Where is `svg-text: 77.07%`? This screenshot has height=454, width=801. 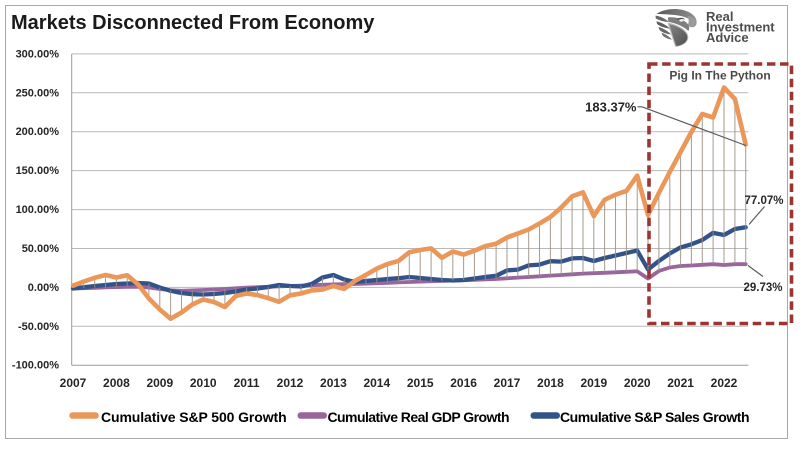
svg-text: 77.07% is located at coordinates (764, 201).